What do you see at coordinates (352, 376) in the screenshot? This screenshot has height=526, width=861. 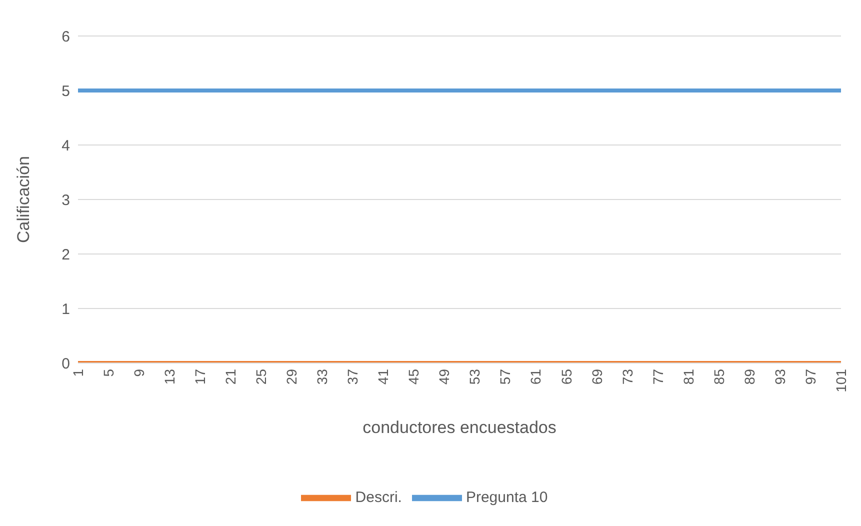 I see `x-tick-label: 37` at bounding box center [352, 376].